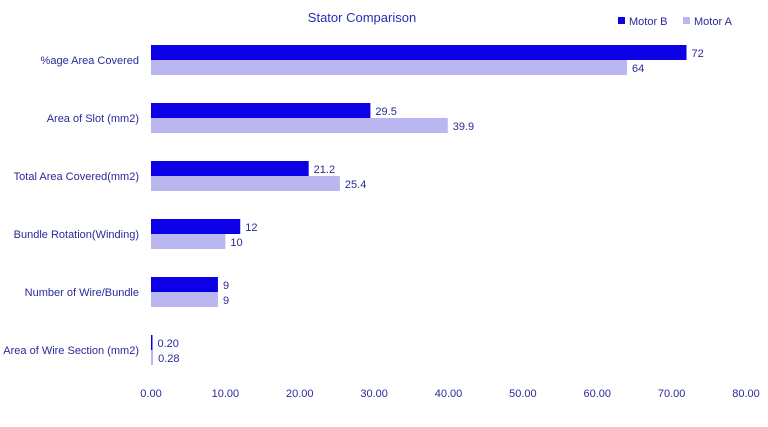 This screenshot has height=427, width=768. What do you see at coordinates (355, 185) in the screenshot?
I see `data-label: 25.4` at bounding box center [355, 185].